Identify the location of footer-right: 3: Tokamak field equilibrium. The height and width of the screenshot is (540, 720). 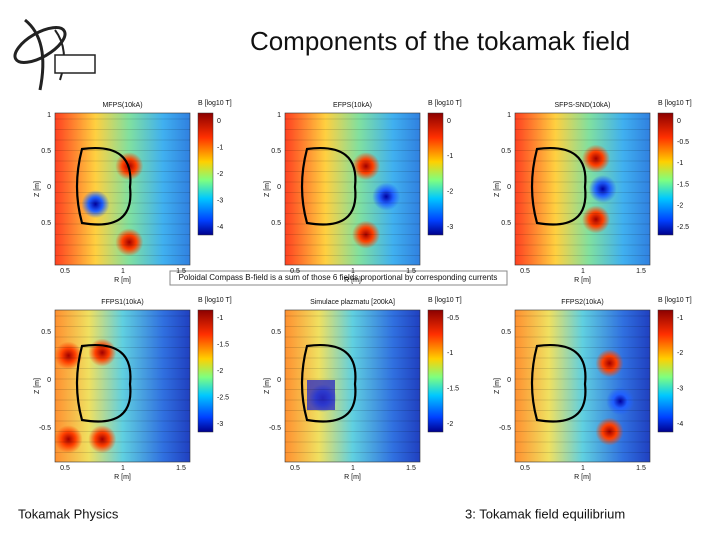
(545, 513).